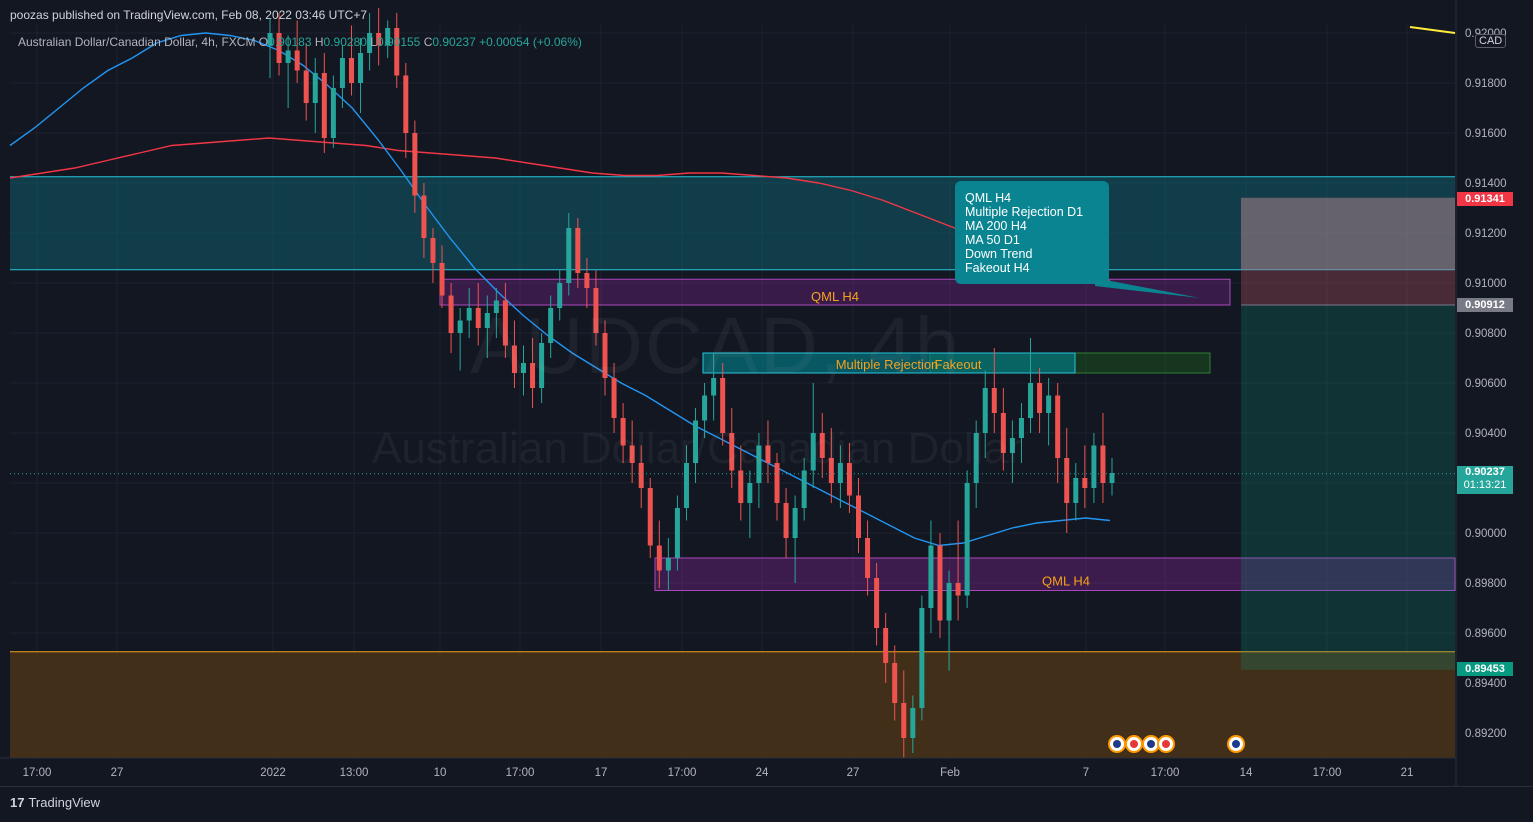  I want to click on legend-open: 0.90183, so click(290, 42).